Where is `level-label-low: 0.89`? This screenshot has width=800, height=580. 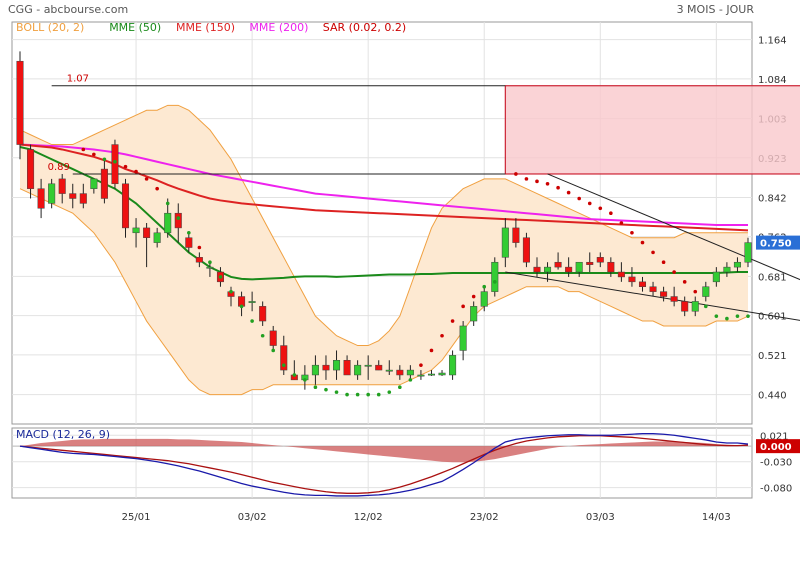
level-label-low: 0.89 is located at coordinates (59, 167).